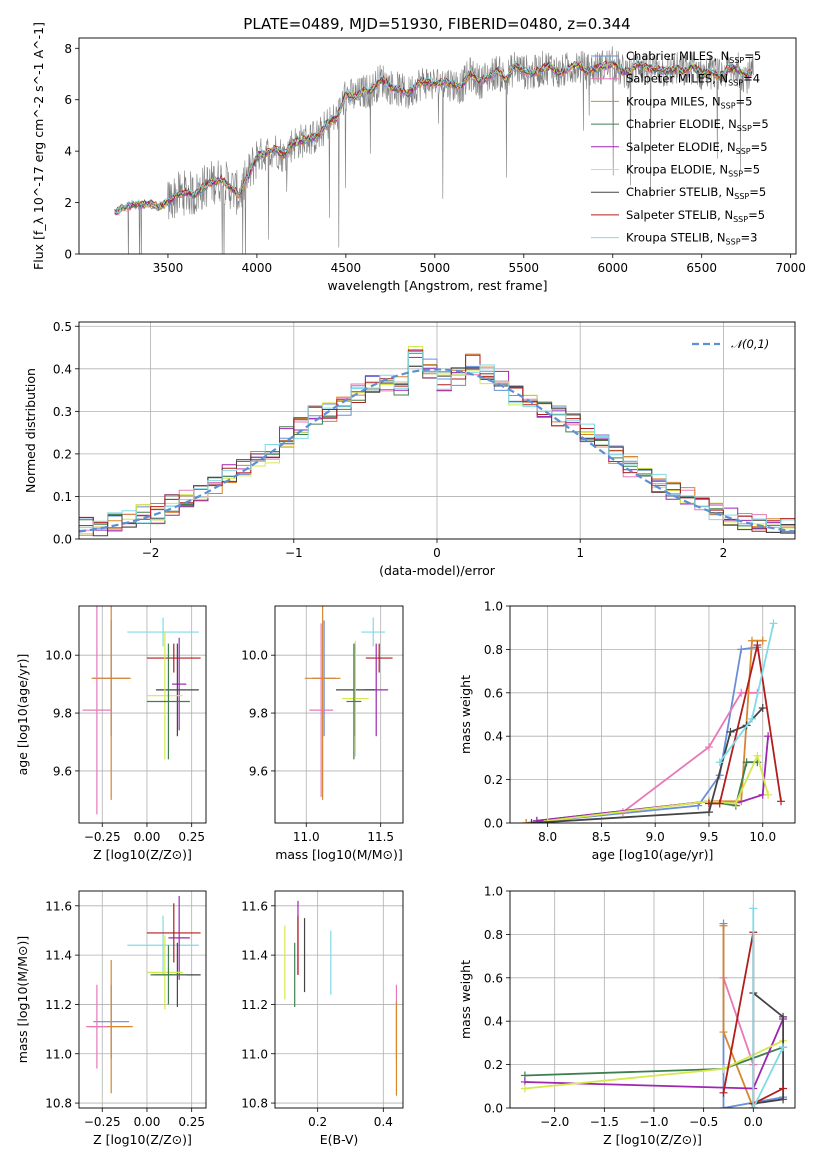  I want to click on y-tick-label: 10.8, so click(254, 1104).